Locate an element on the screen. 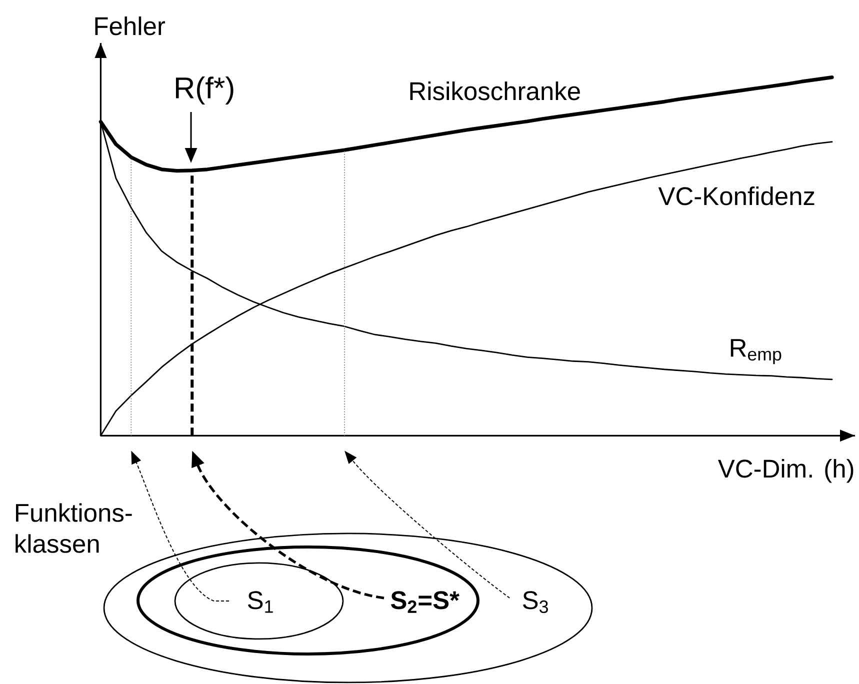  text: Funktions-klassen is located at coordinates (74, 528).